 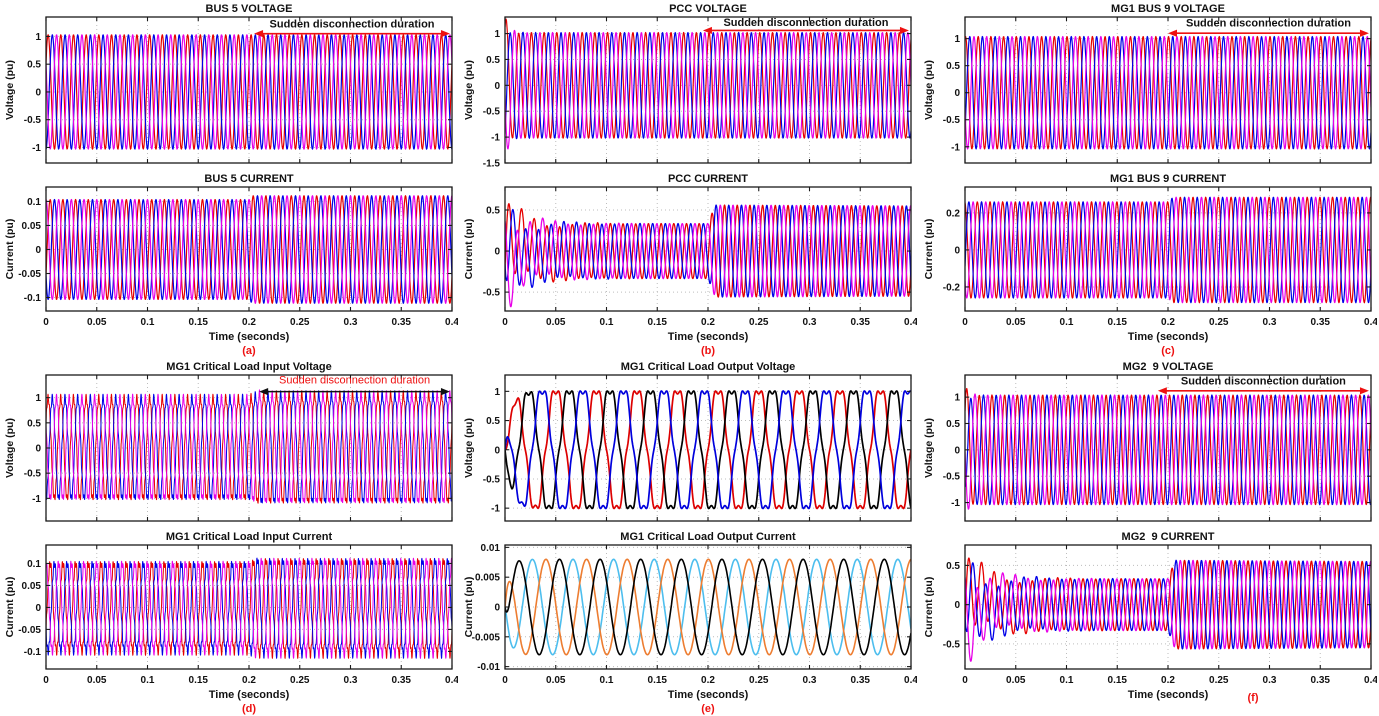 I want to click on y-tick-label: 0.05, so click(x=31, y=586).